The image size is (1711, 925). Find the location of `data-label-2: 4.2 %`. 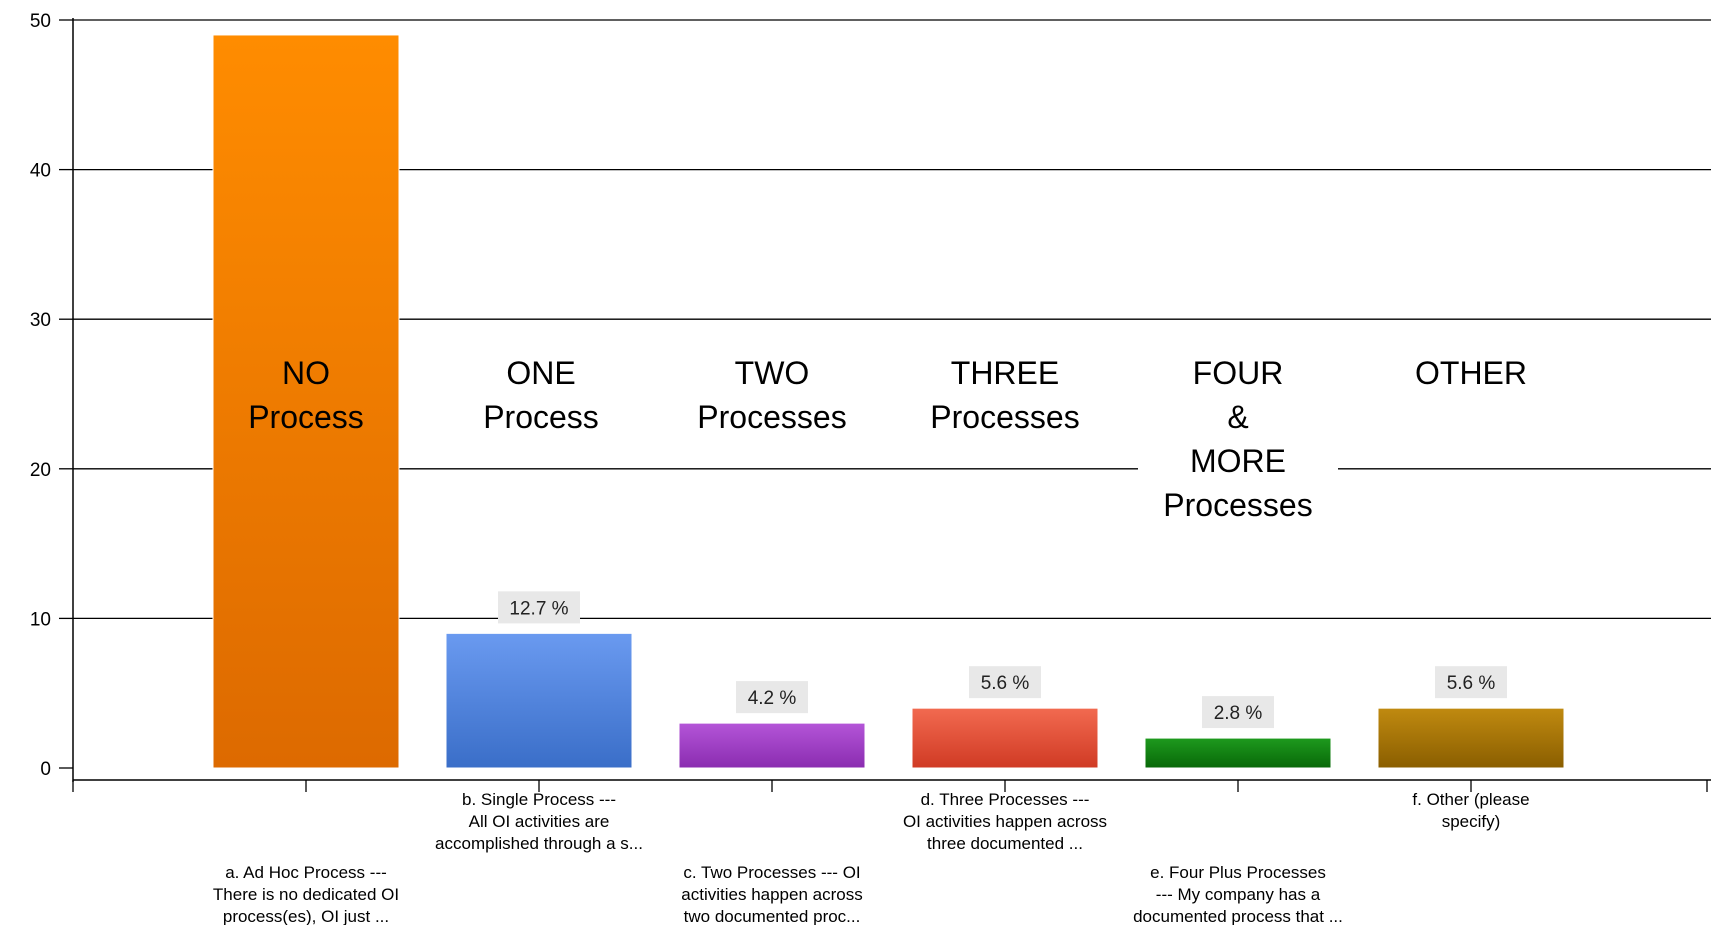

data-label-2: 4.2 % is located at coordinates (772, 698).